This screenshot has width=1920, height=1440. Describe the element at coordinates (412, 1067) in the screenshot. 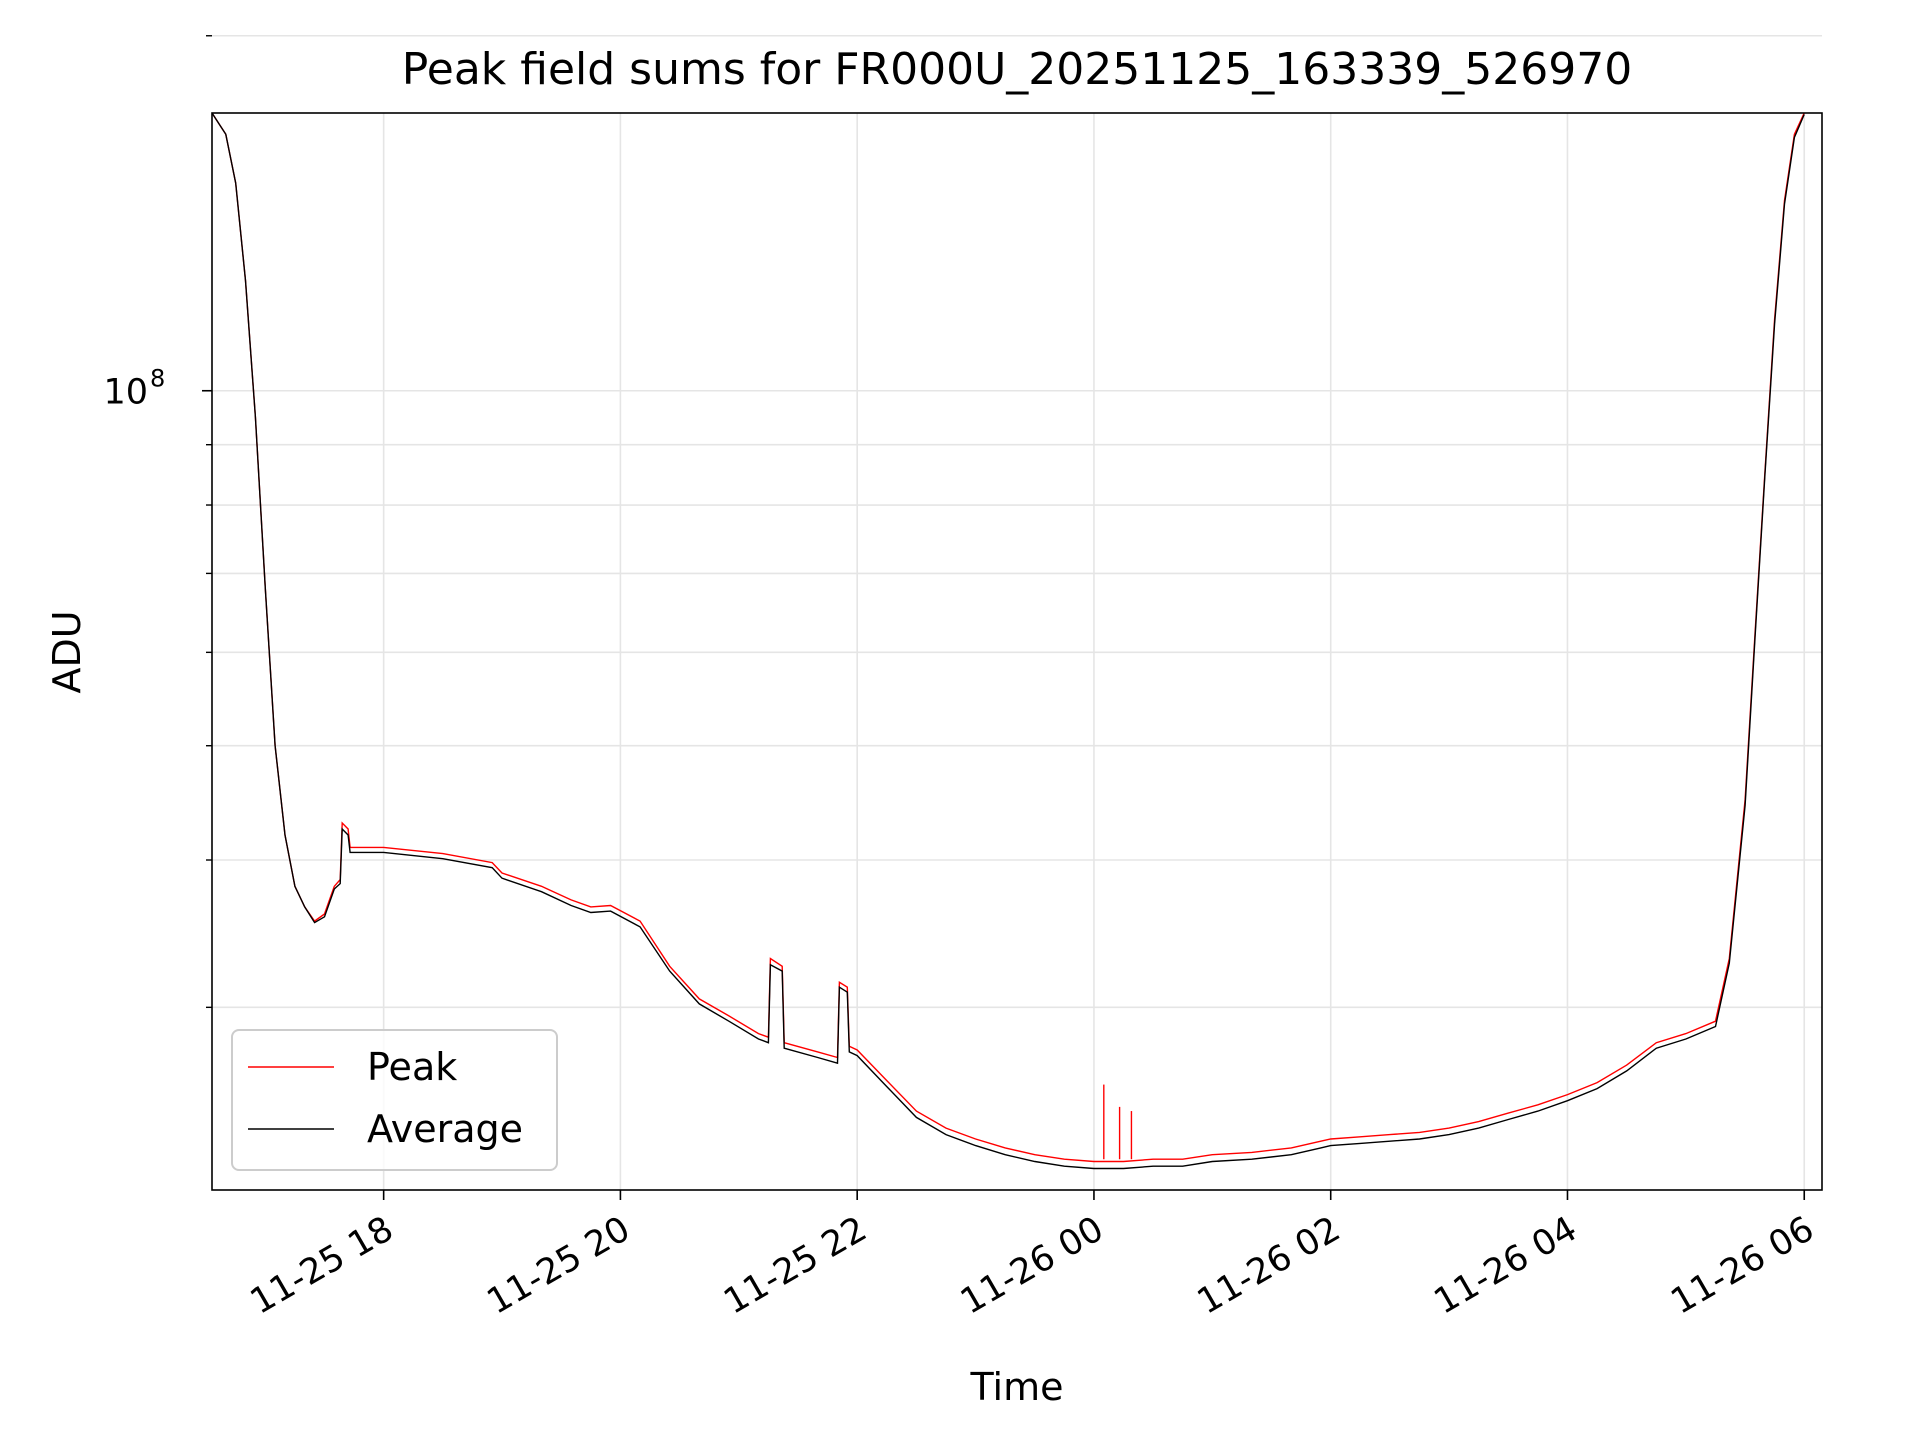

I see `legend-label-peak: Peak` at that location.